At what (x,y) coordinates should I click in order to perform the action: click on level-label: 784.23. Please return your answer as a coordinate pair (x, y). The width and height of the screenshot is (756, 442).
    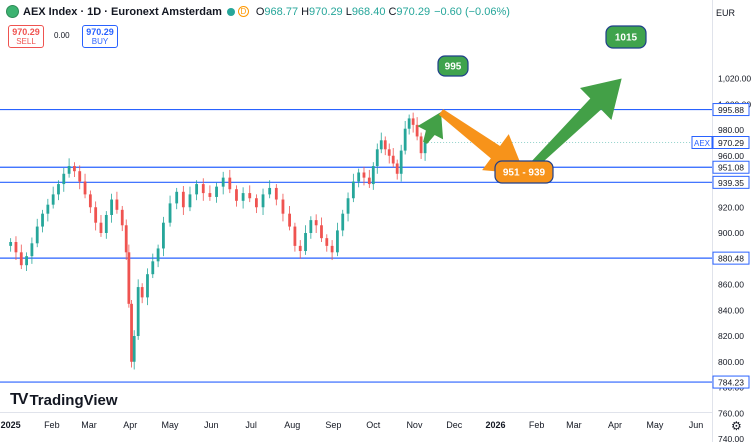
    Looking at the image, I should click on (731, 383).